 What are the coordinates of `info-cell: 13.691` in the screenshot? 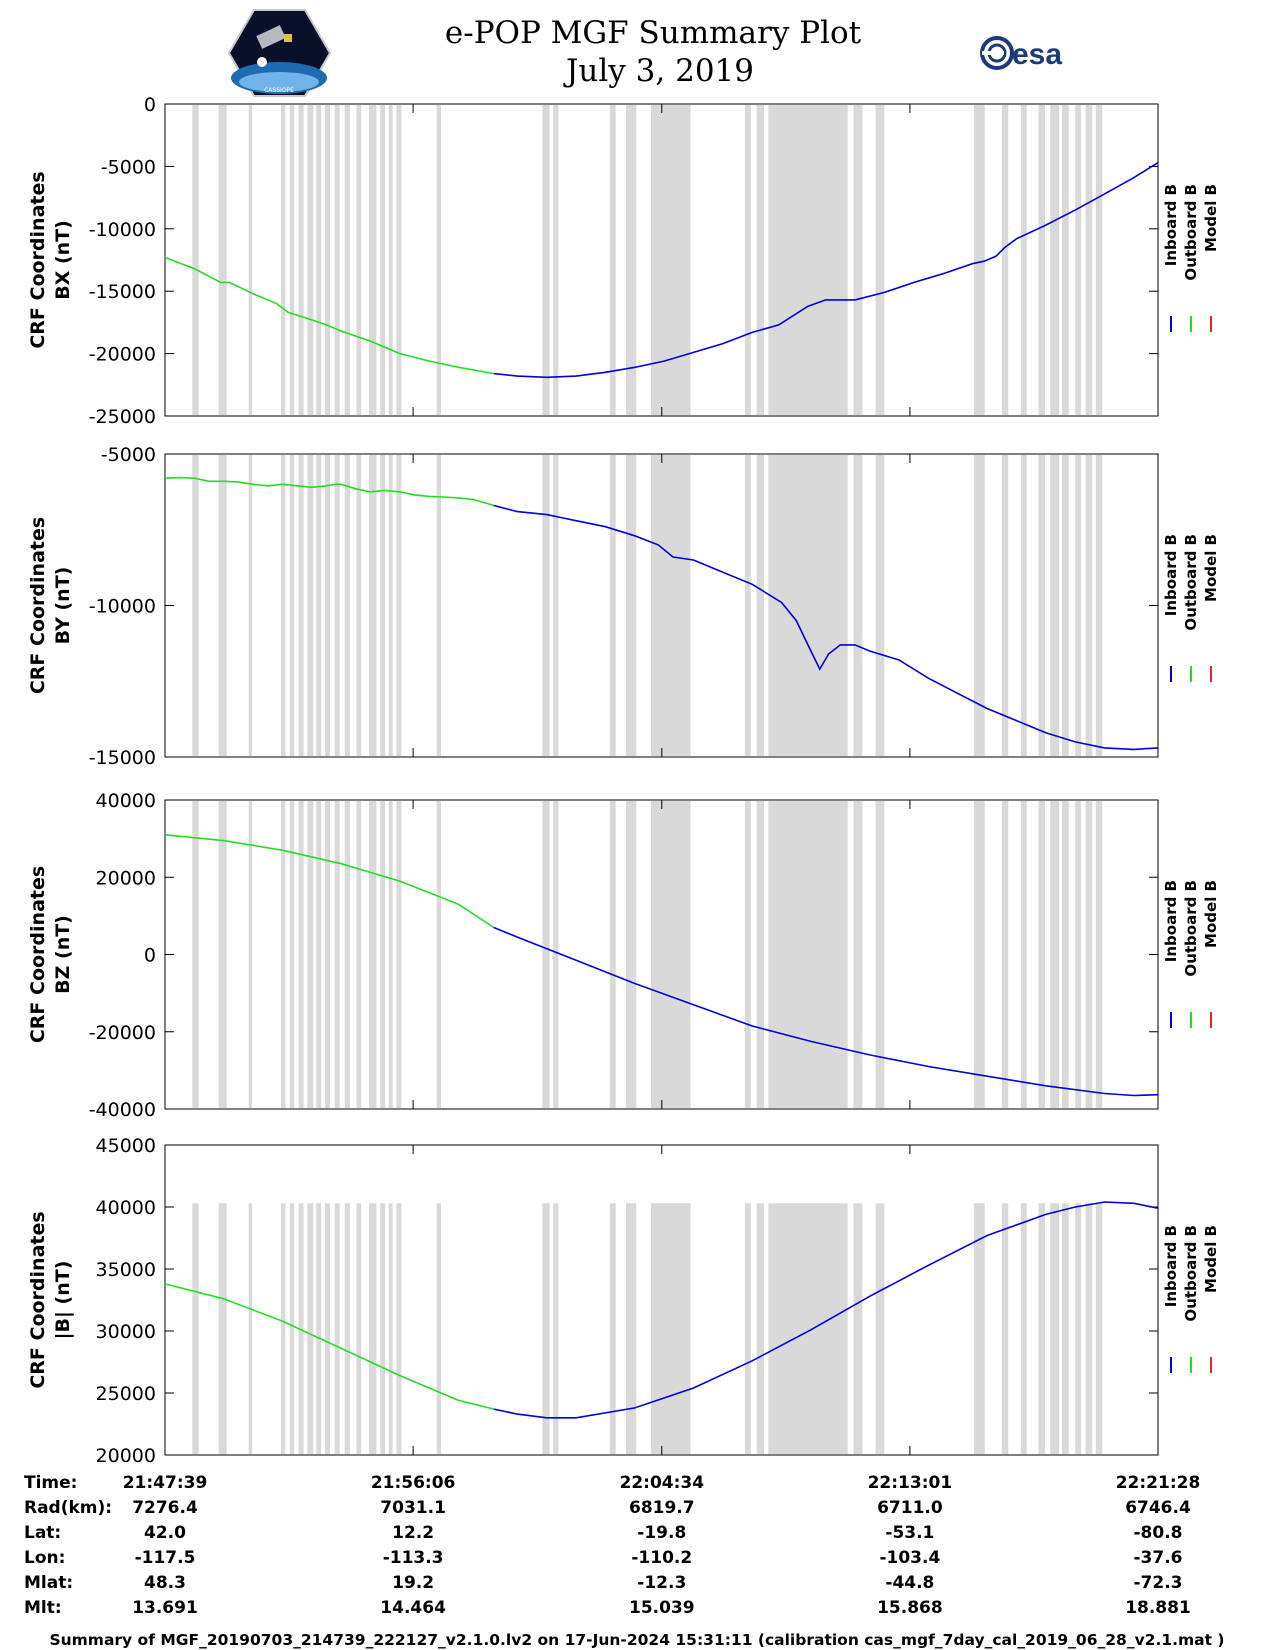 It's located at (165, 1608).